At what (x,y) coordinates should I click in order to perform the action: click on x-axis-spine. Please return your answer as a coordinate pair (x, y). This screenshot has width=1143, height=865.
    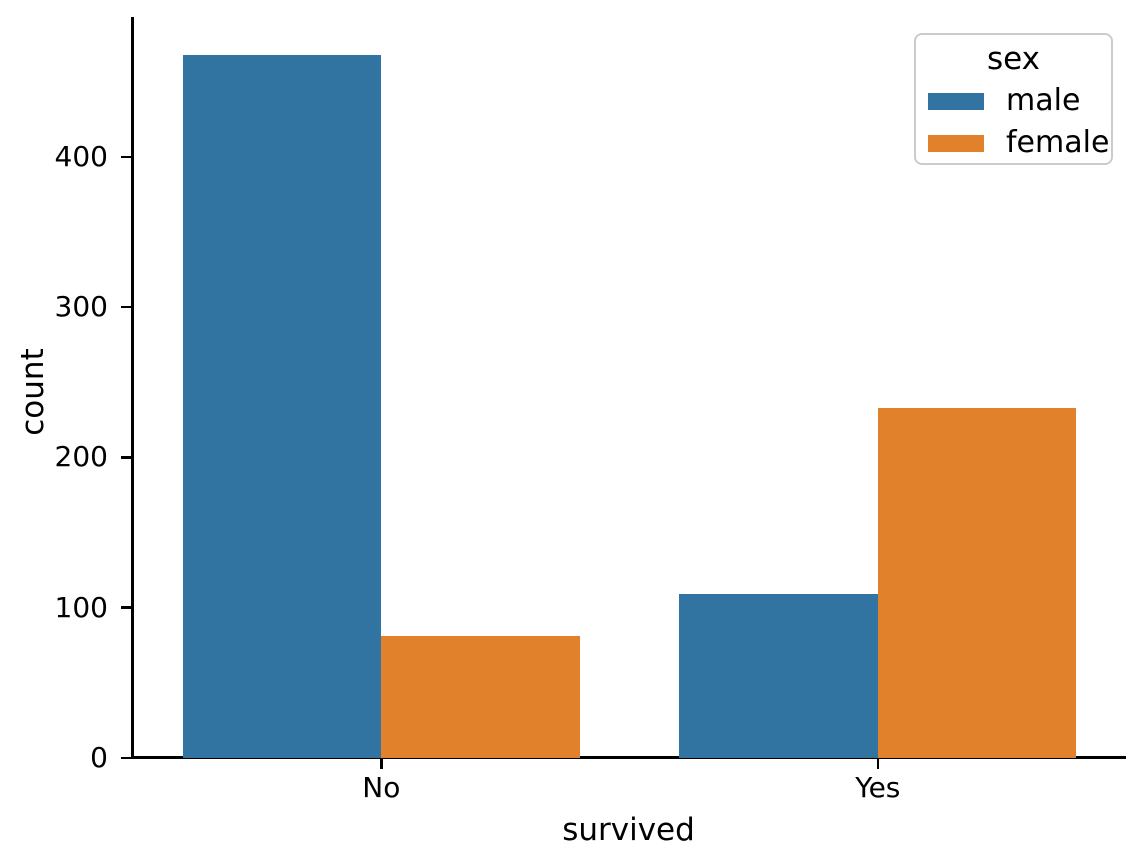
    Looking at the image, I should click on (628, 757).